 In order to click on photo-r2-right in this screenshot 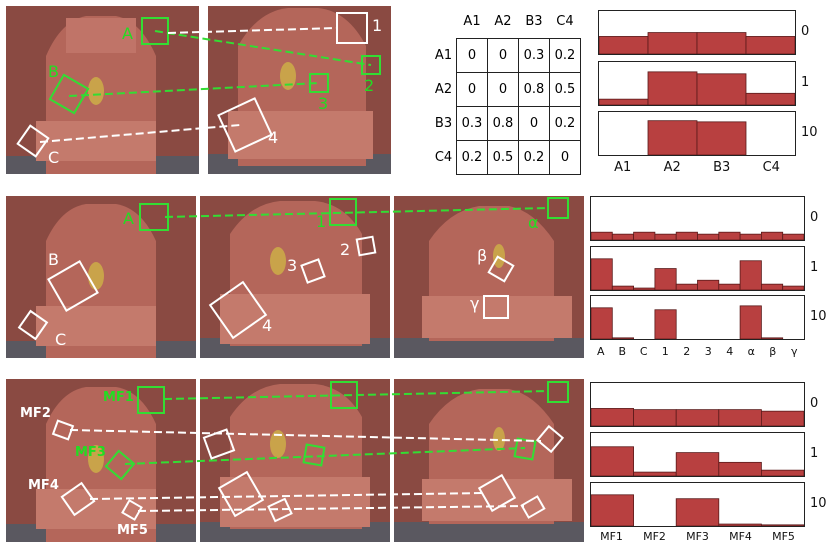, I will do `click(489, 277)`.